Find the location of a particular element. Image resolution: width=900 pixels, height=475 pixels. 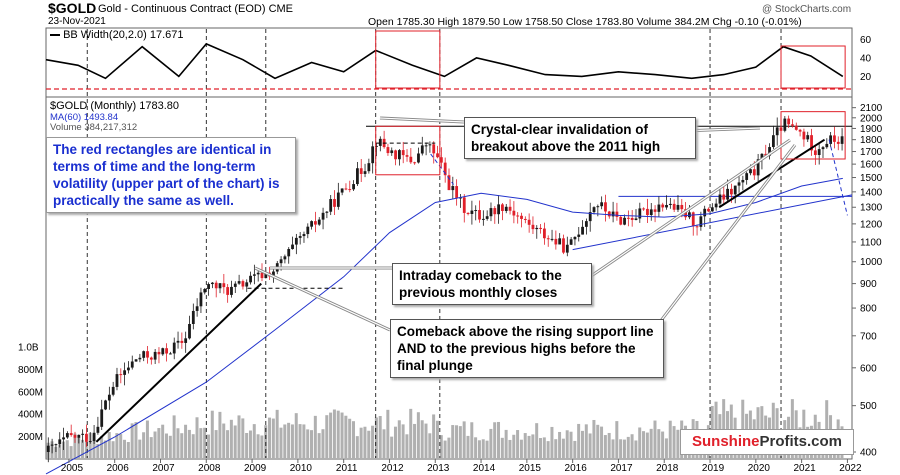

price-tick-label: 800 is located at coordinates (868, 309).